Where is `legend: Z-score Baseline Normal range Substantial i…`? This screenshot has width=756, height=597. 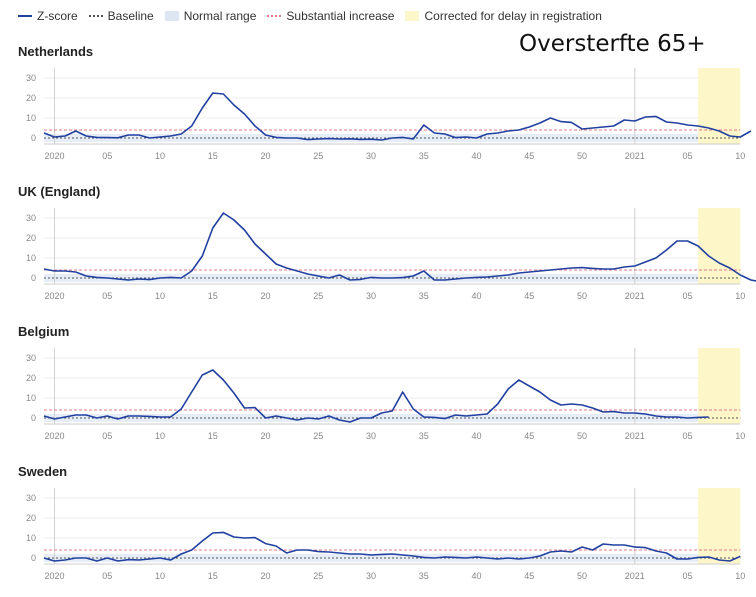
legend: Z-score Baseline Normal range Substantial i… is located at coordinates (315, 16).